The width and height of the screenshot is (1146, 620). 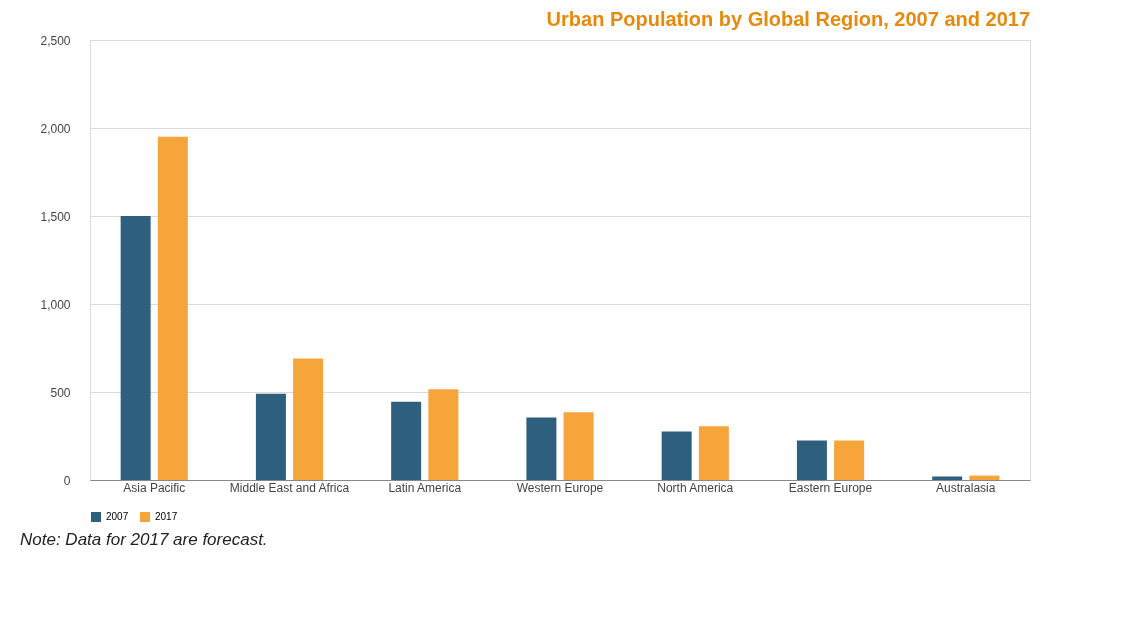 I want to click on x-tick-label: North America, so click(x=695, y=487).